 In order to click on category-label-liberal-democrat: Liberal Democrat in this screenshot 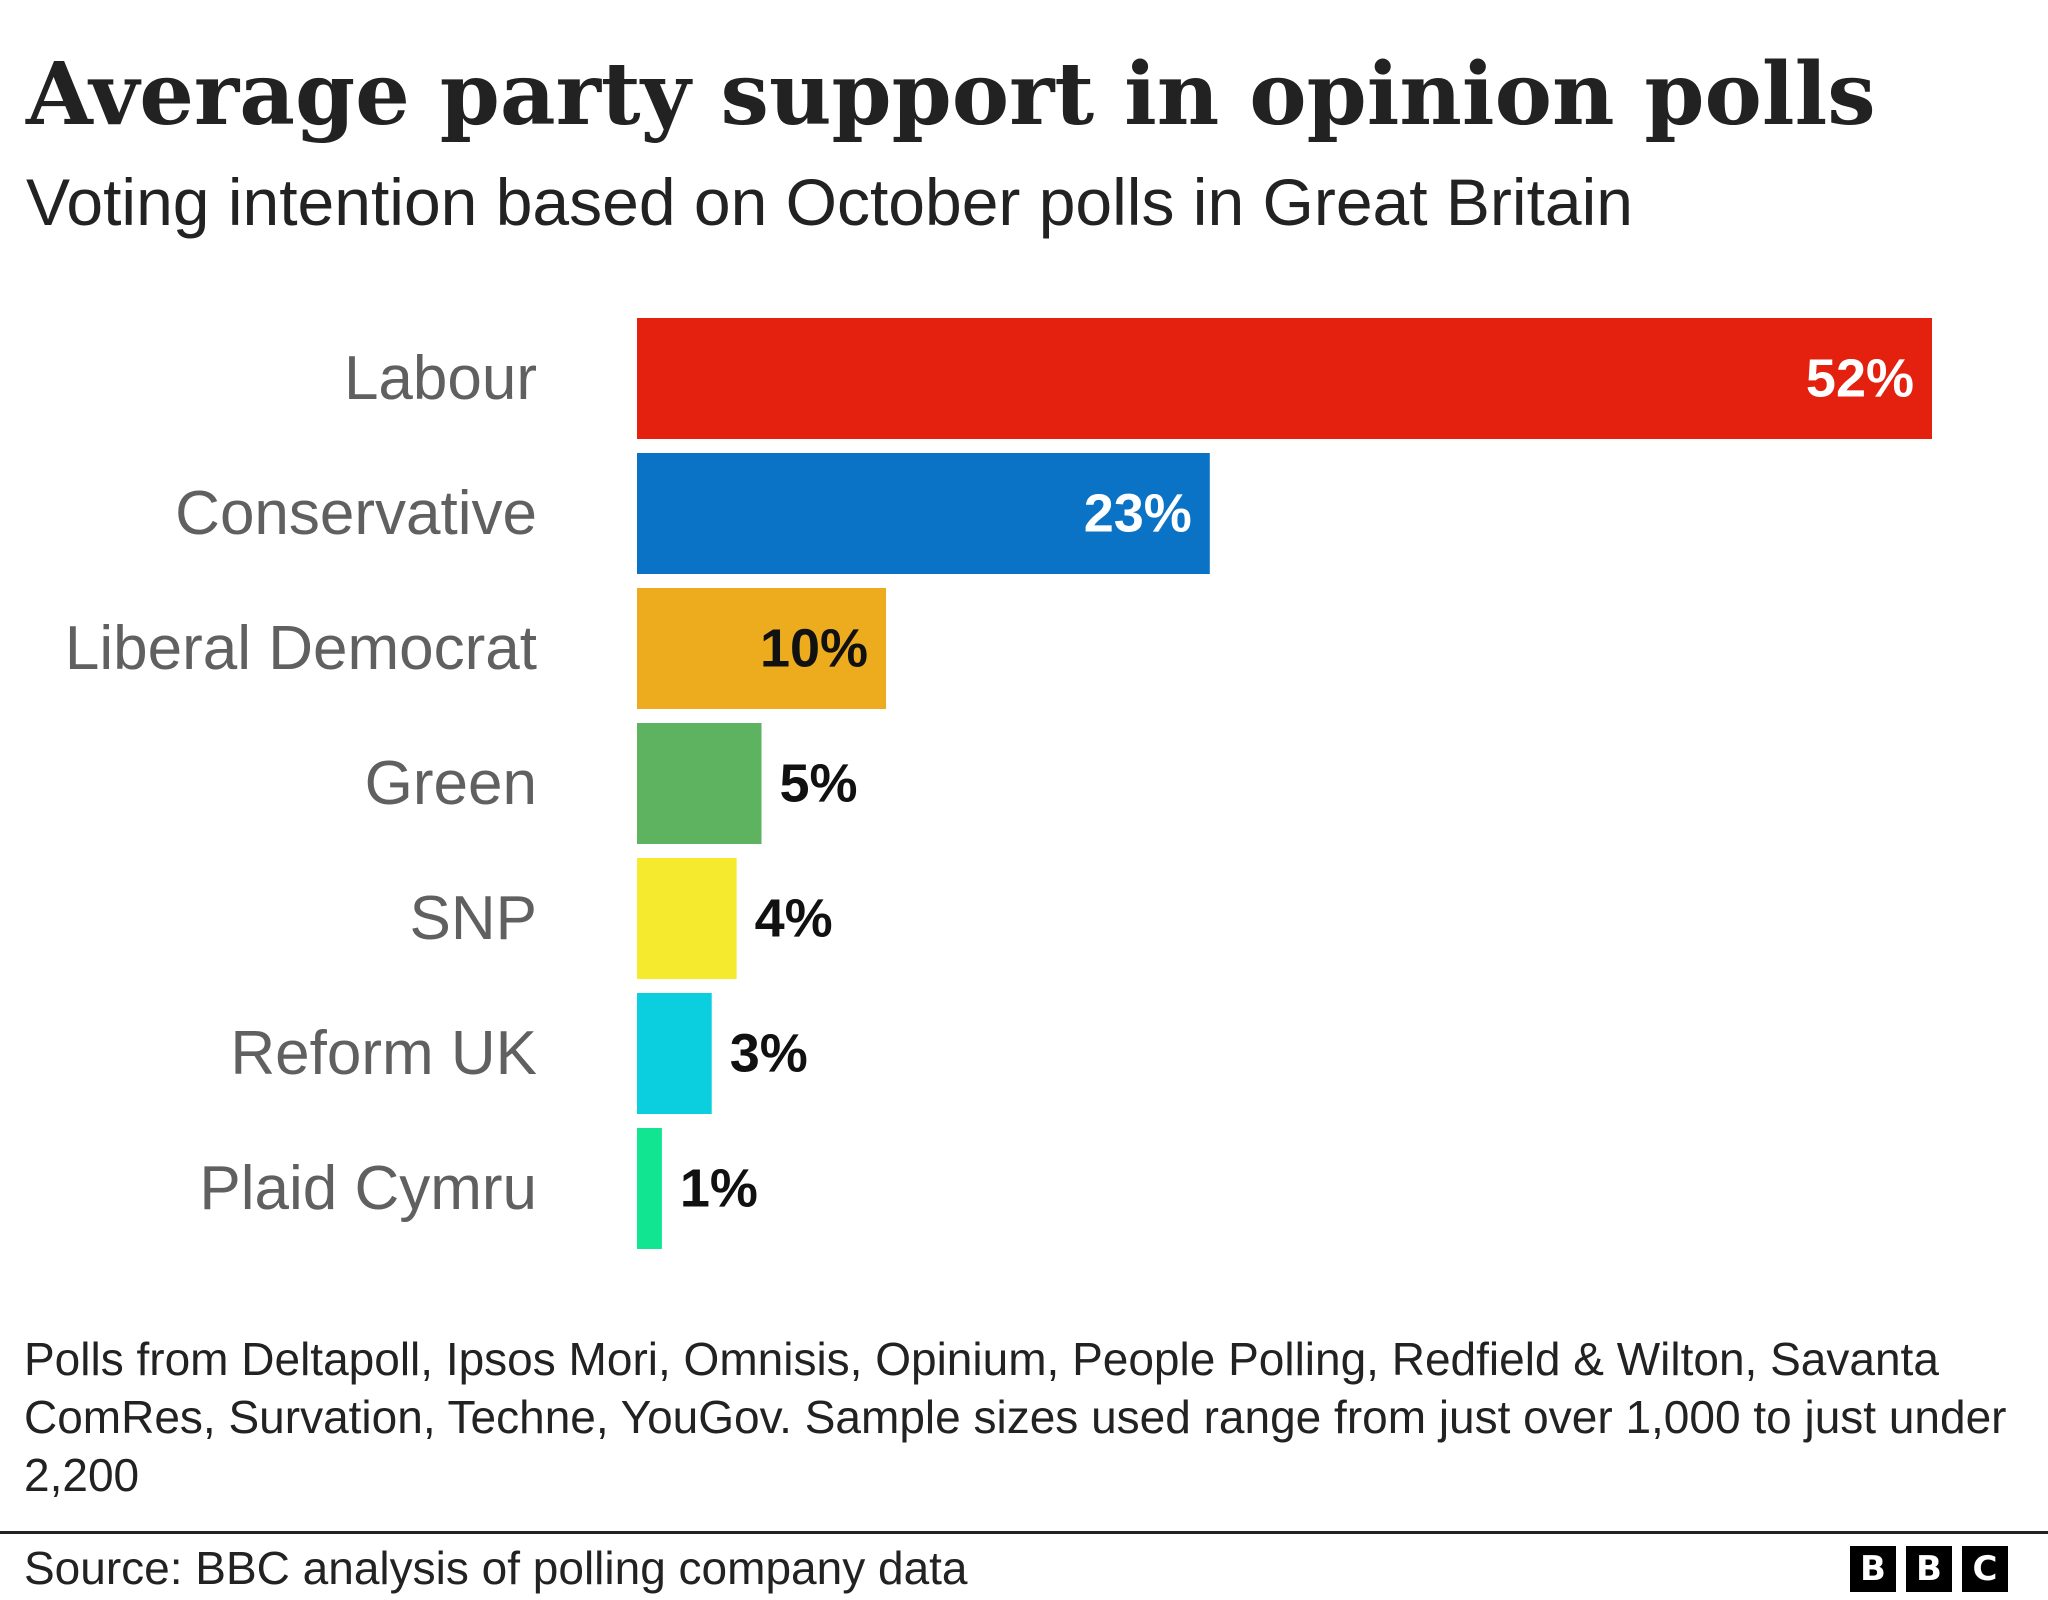, I will do `click(301, 648)`.